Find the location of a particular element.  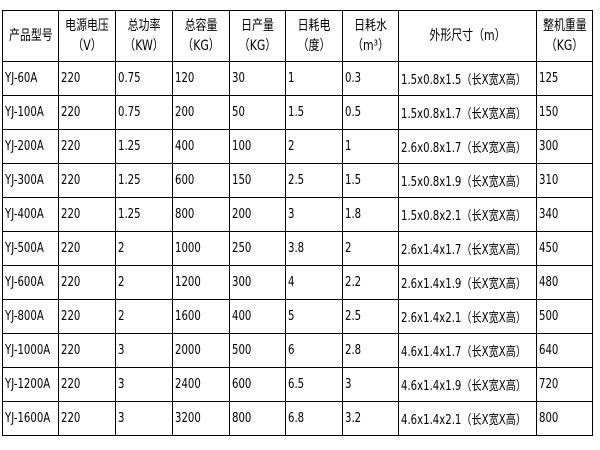

table-cell: YJ-300A is located at coordinates (30, 180).